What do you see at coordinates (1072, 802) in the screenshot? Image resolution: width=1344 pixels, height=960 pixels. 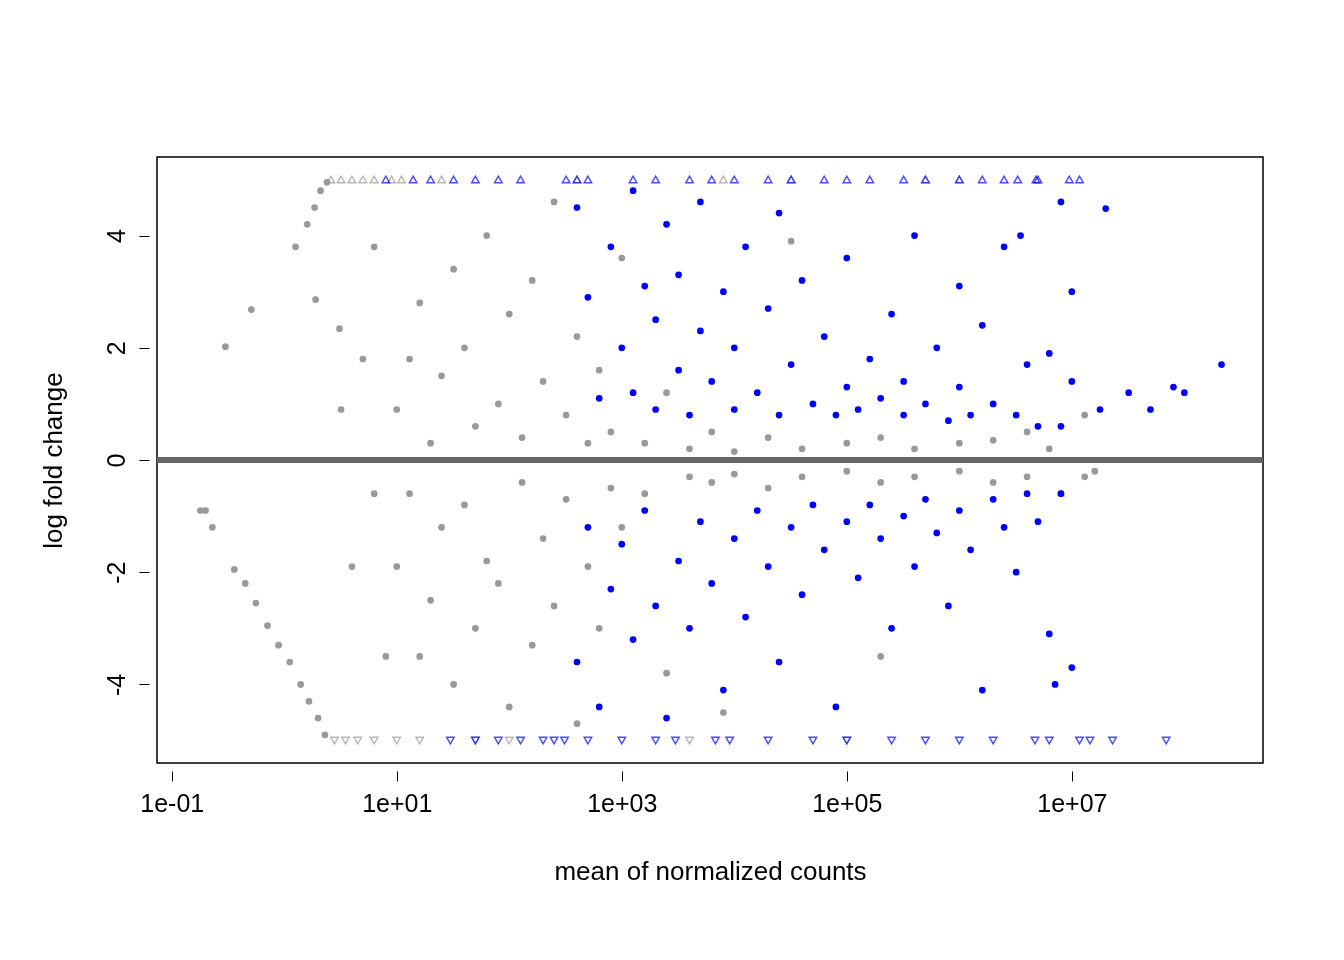 I see `x-tick-label: 1e+07` at bounding box center [1072, 802].